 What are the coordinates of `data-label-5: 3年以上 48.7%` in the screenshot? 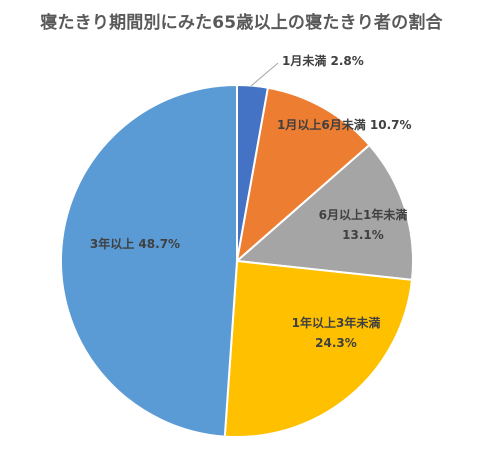 It's located at (135, 243).